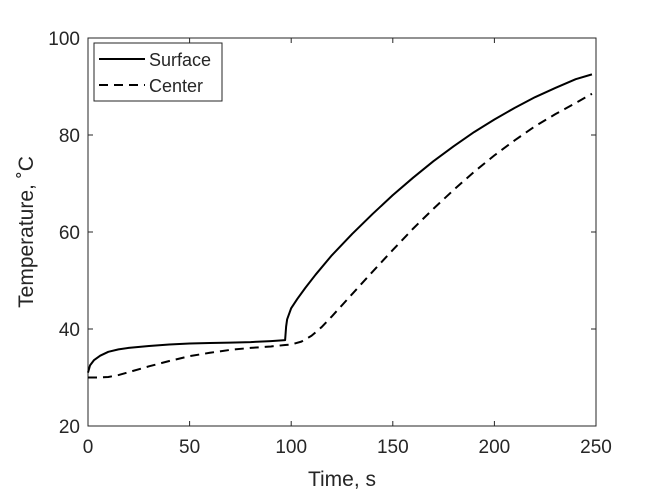 The image size is (658, 494). Describe the element at coordinates (342, 479) in the screenshot. I see `x-axis-label: Time, s` at that location.